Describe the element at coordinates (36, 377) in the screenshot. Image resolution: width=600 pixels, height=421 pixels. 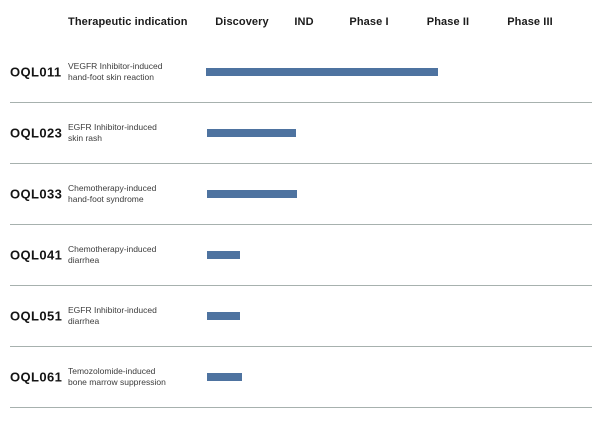
I see `program-code: OQL061` at that location.